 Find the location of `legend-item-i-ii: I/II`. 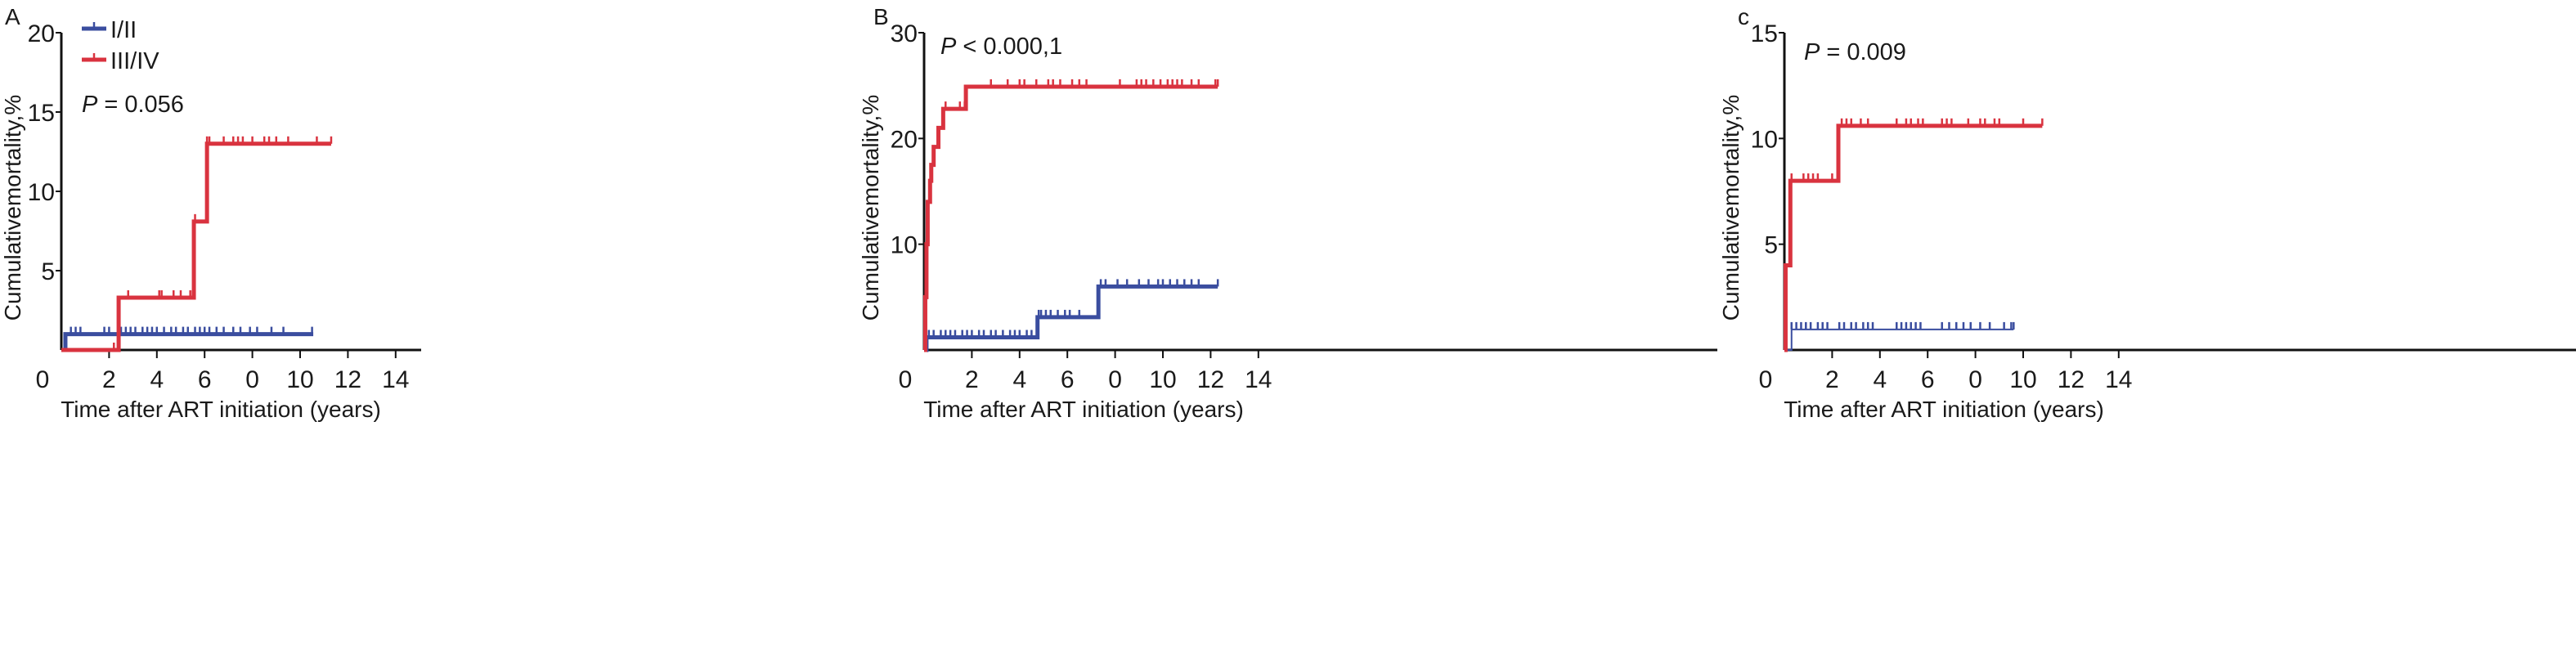

legend-item-i-ii: I/II is located at coordinates (109, 30).